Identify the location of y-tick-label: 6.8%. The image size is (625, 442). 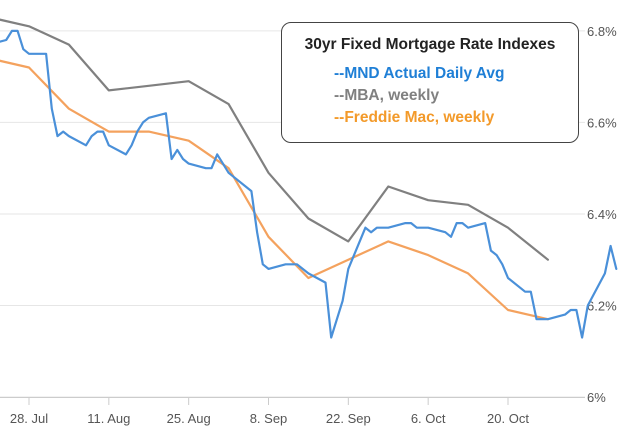
(602, 31).